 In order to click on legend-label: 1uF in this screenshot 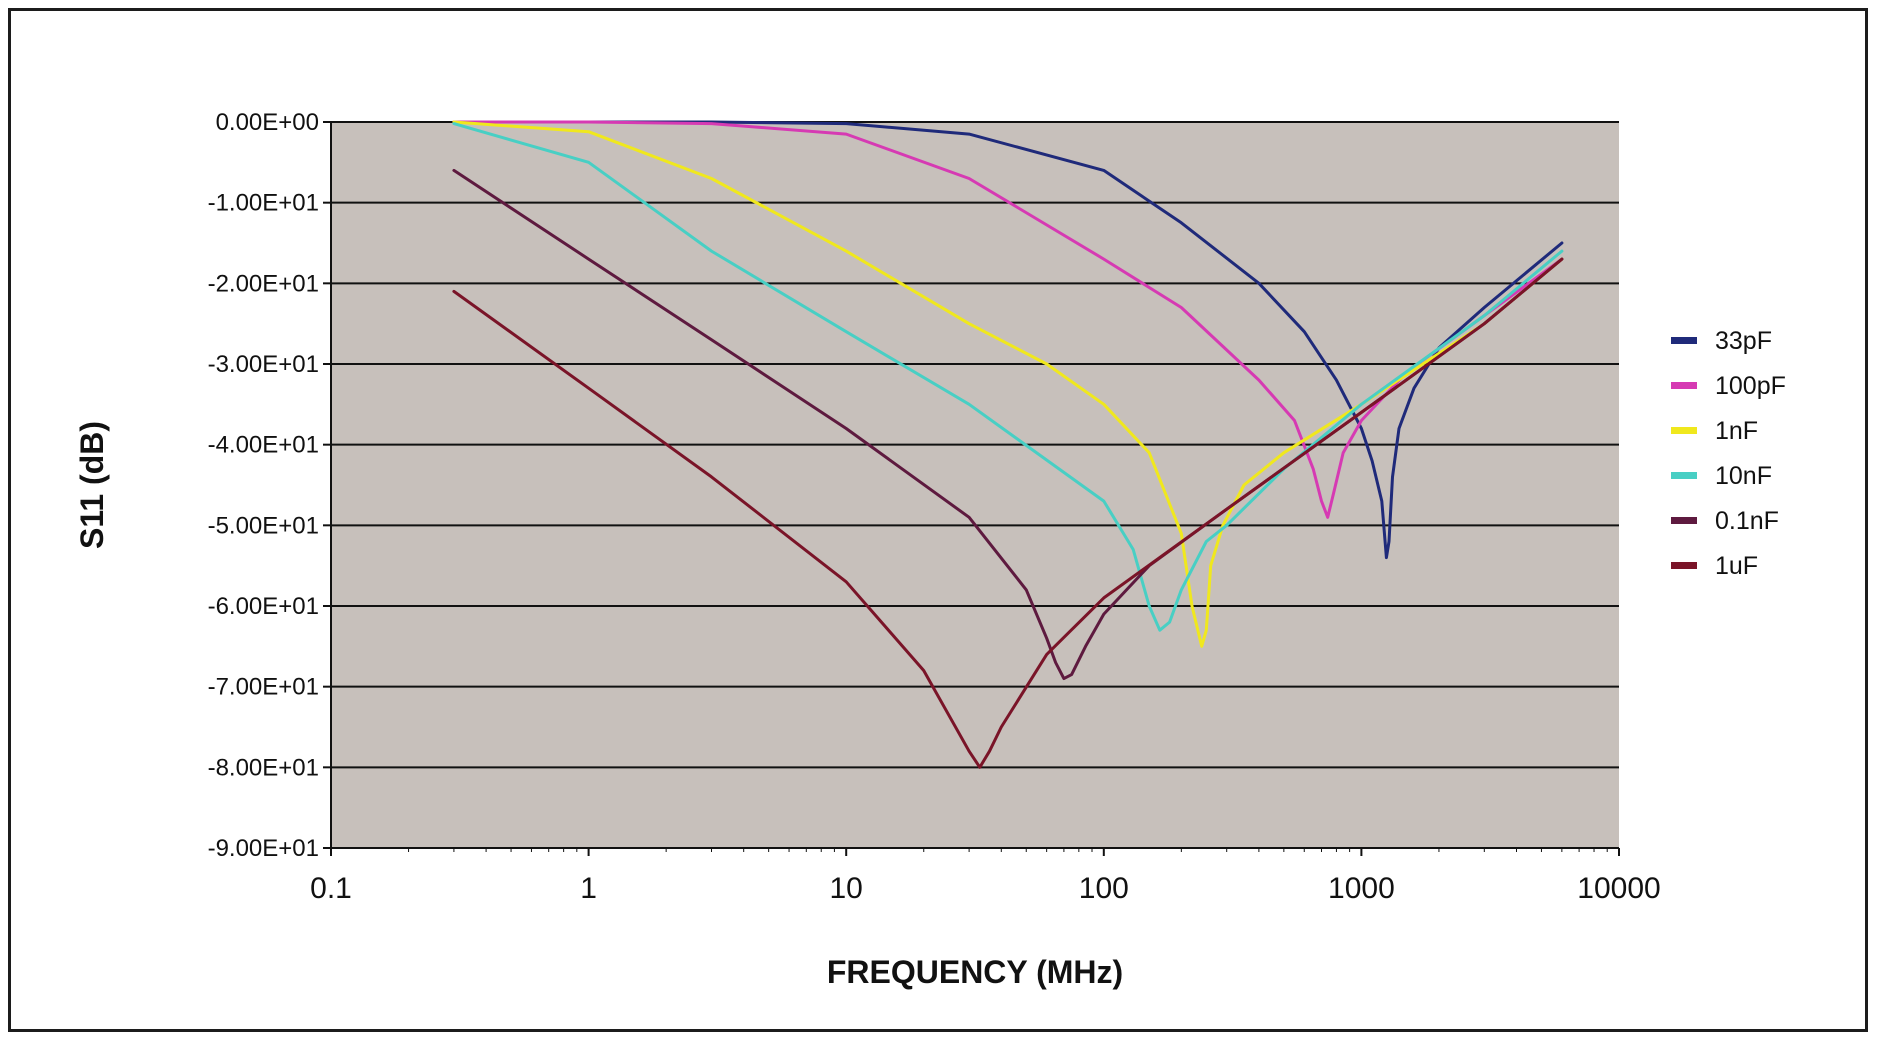, I will do `click(1736, 566)`.